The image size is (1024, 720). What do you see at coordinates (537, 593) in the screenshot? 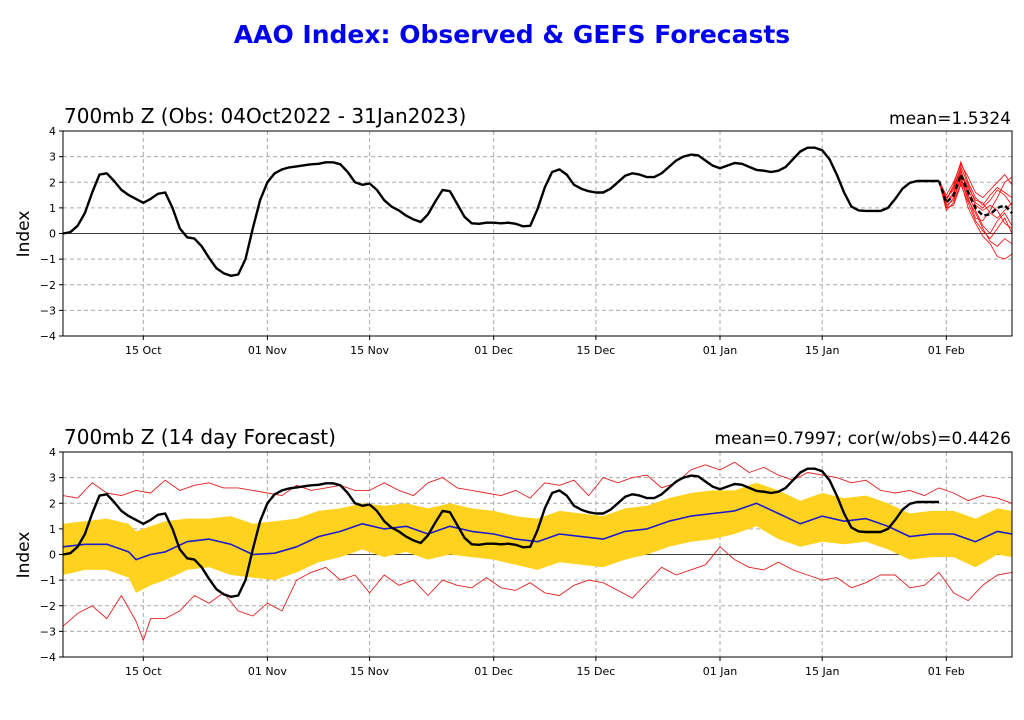
I see `forecast-lower-line` at bounding box center [537, 593].